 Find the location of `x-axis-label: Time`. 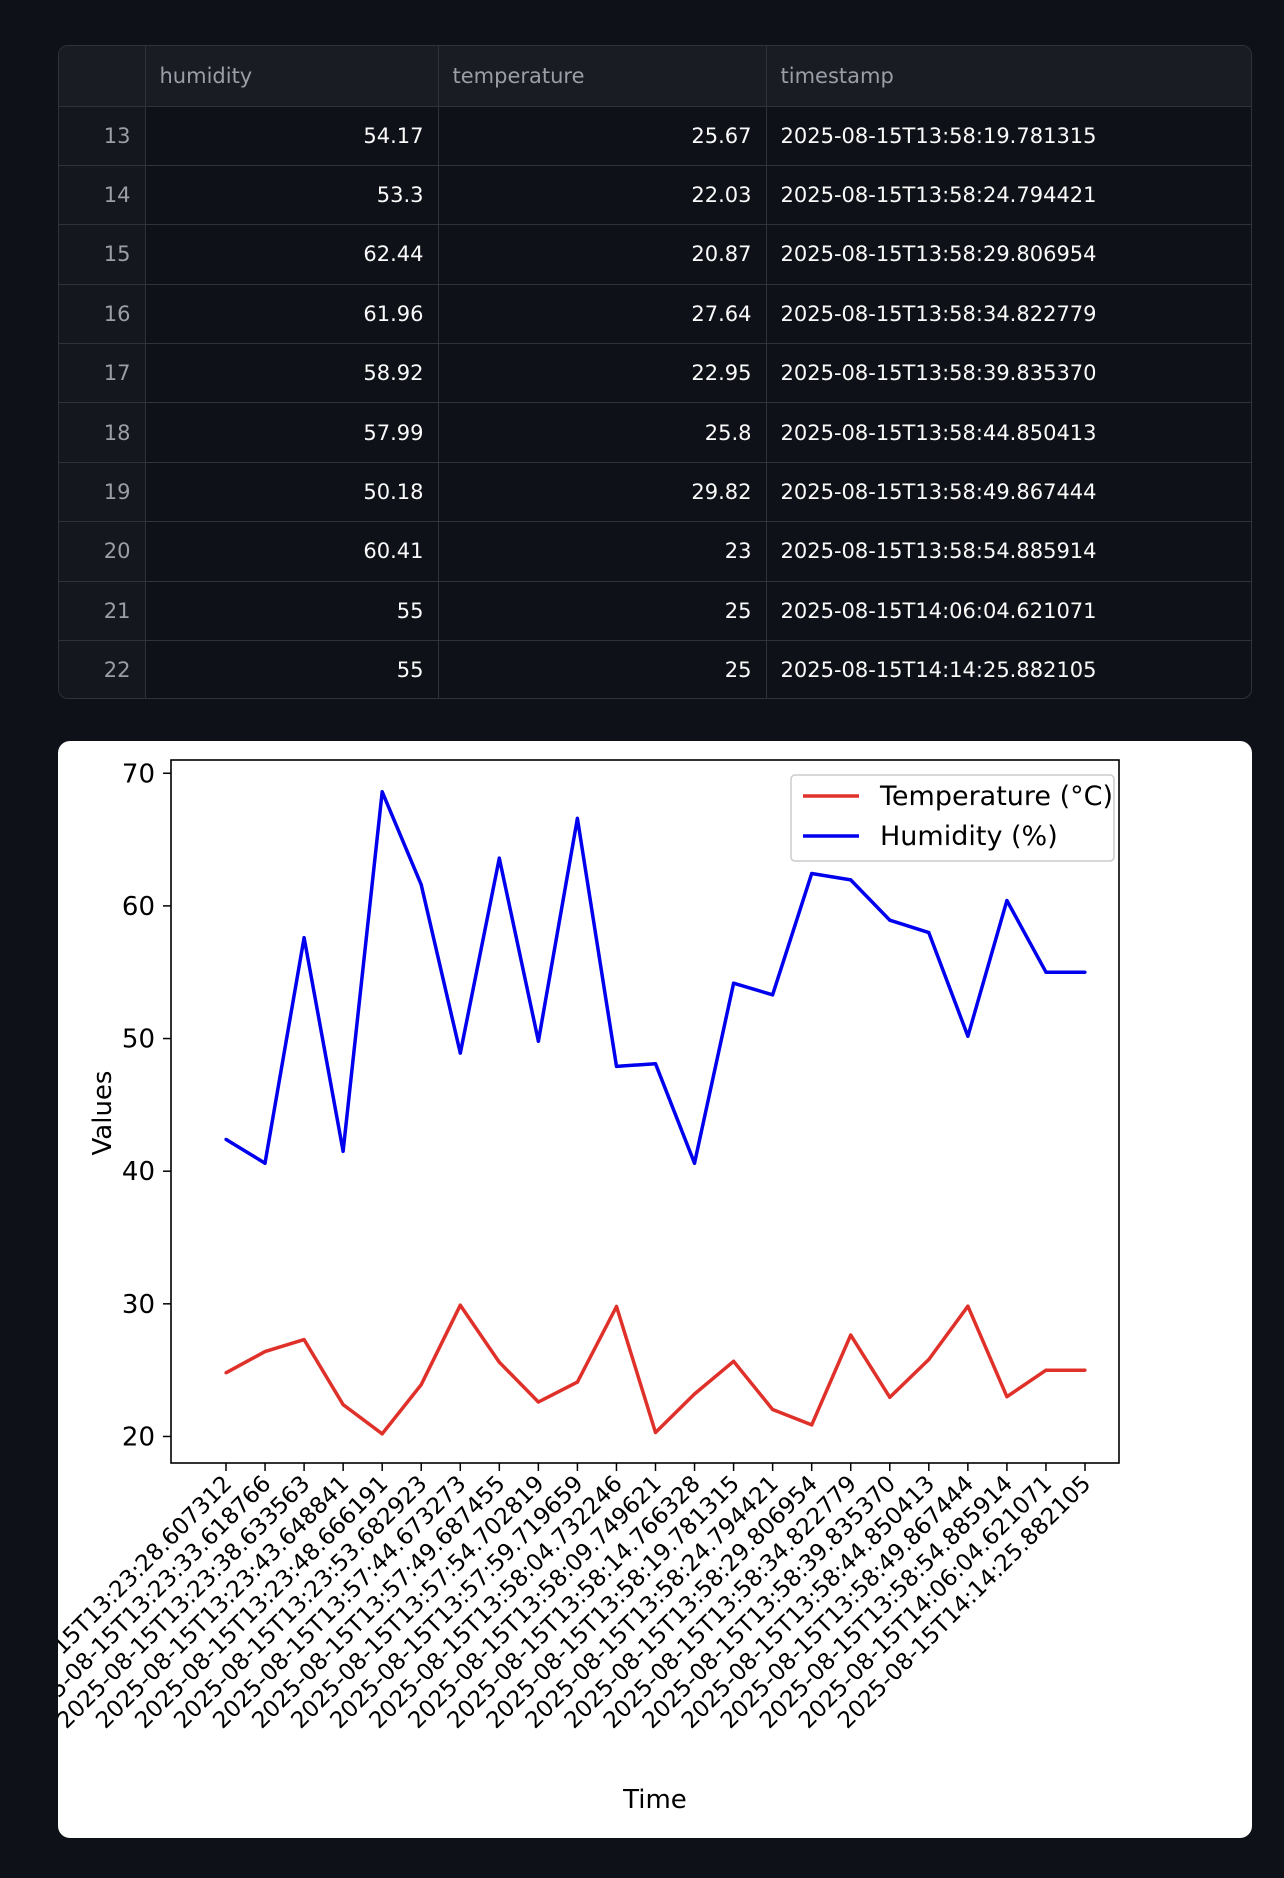

x-axis-label: Time is located at coordinates (654, 1800).